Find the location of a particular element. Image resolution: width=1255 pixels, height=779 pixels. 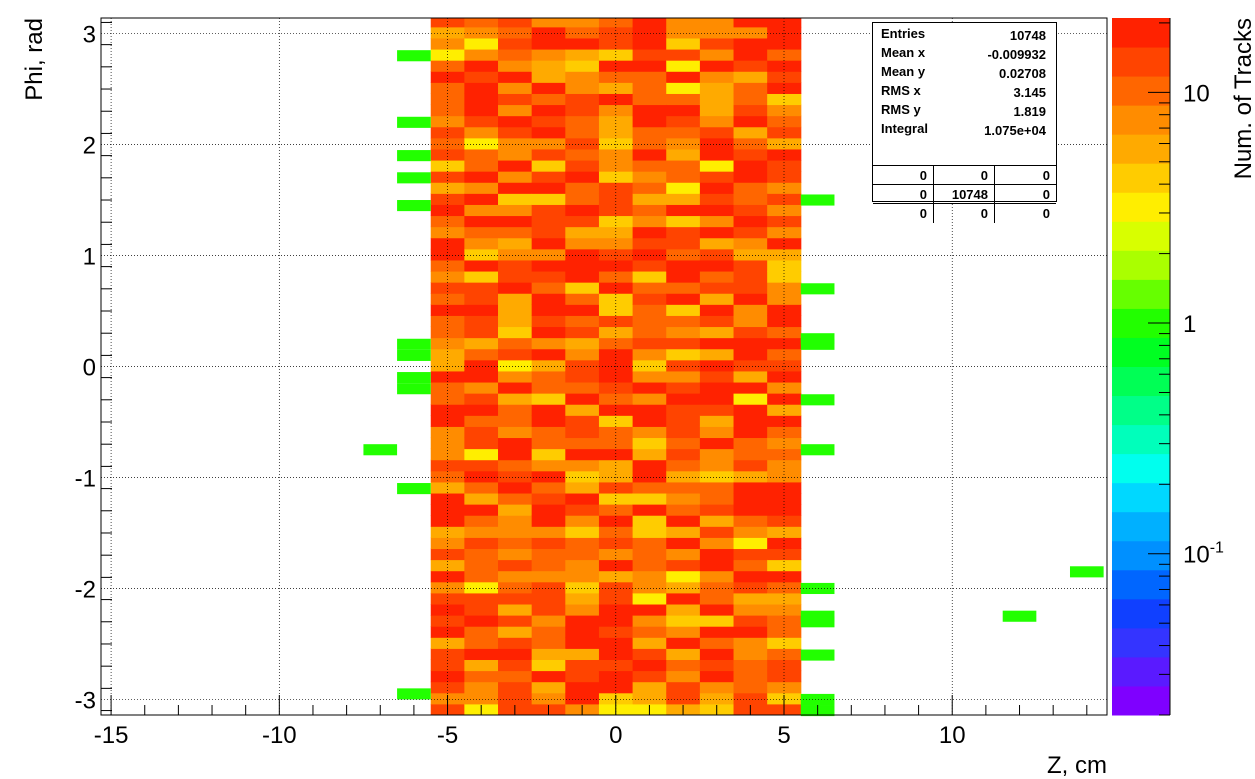

x-tick-label: 5 is located at coordinates (783, 735).